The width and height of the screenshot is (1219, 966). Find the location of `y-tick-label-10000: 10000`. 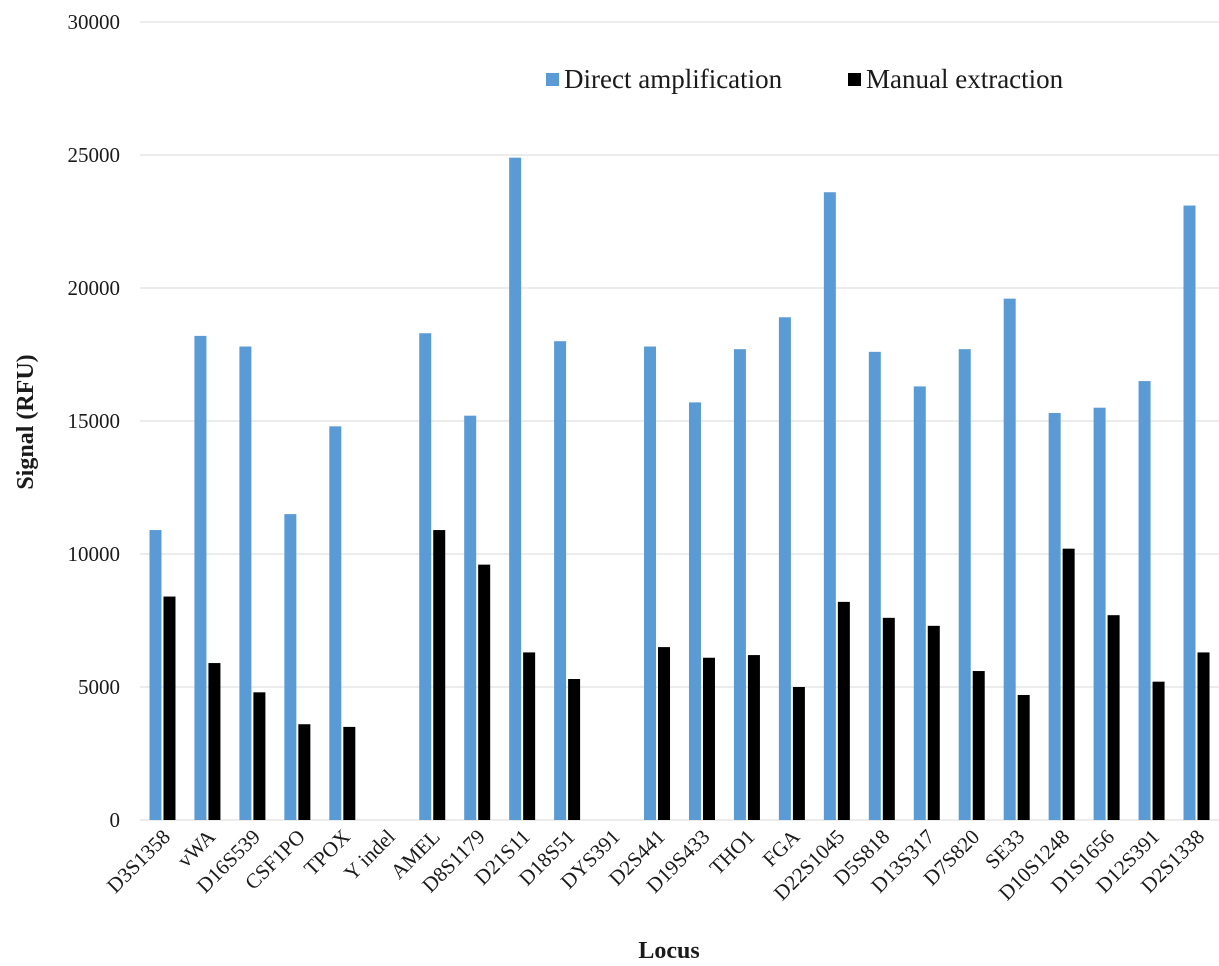

y-tick-label-10000: 10000 is located at coordinates (94, 554).